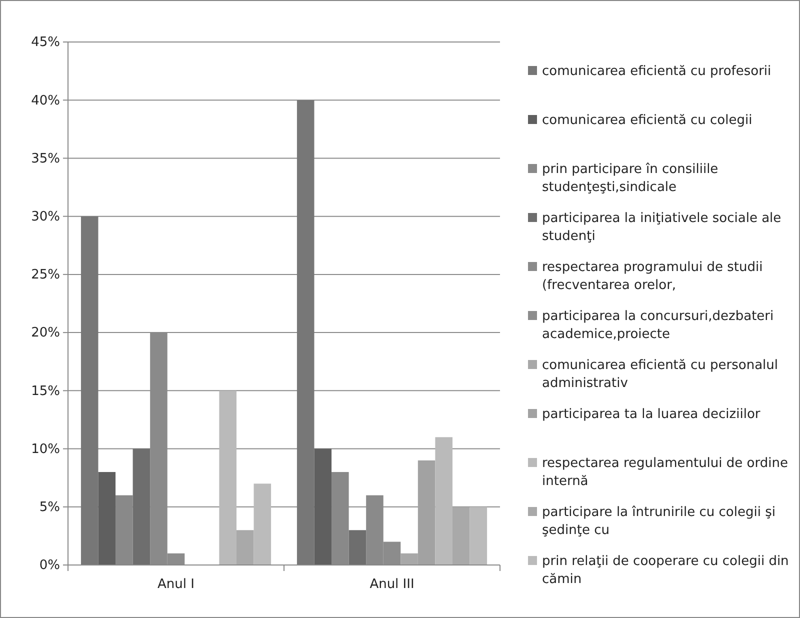 The height and width of the screenshot is (618, 800). I want to click on x-tick-label: Anul III, so click(392, 584).